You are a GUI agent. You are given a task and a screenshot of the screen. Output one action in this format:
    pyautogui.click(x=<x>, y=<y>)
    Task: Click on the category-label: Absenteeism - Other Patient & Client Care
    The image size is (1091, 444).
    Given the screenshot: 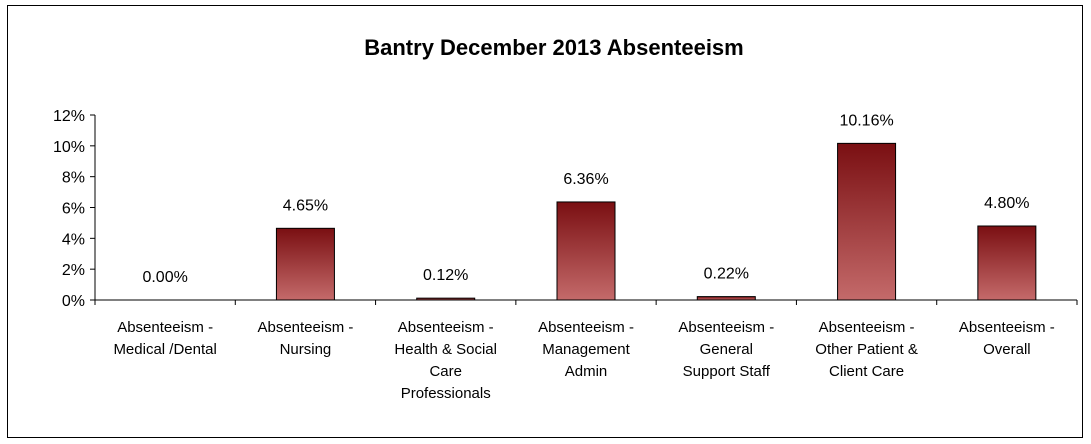 What is the action you would take?
    pyautogui.click(x=866, y=349)
    